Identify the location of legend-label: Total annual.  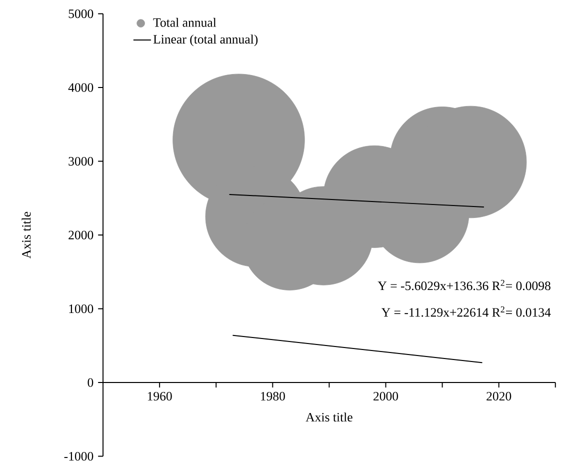
(184, 22).